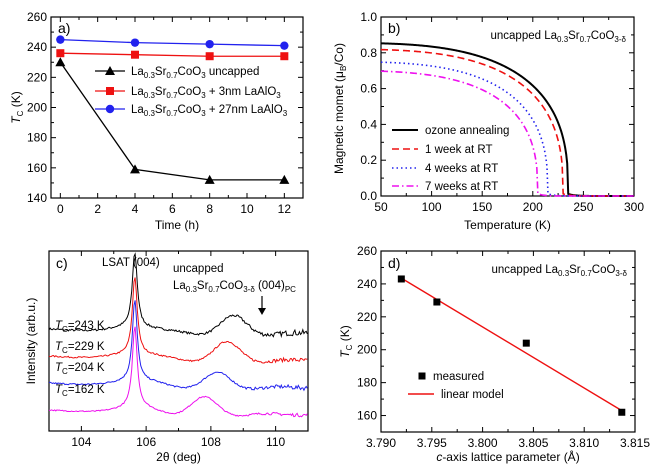 This screenshot has height=468, width=654. I want to click on text-run: (K), so click(345, 334).